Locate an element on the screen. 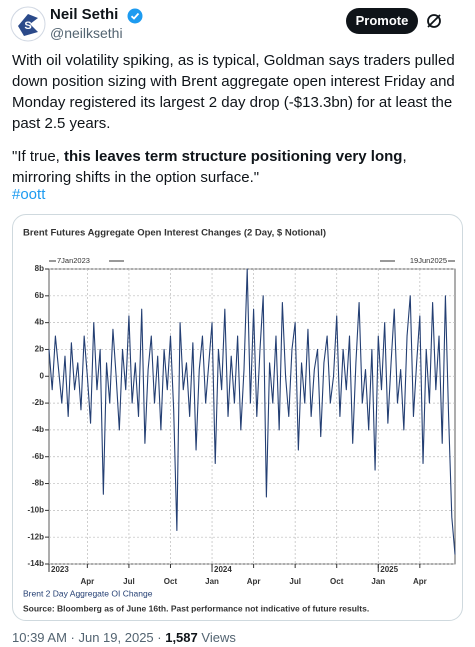 This screenshot has width=475, height=647. author-handle: @neilksethi is located at coordinates (86, 33).